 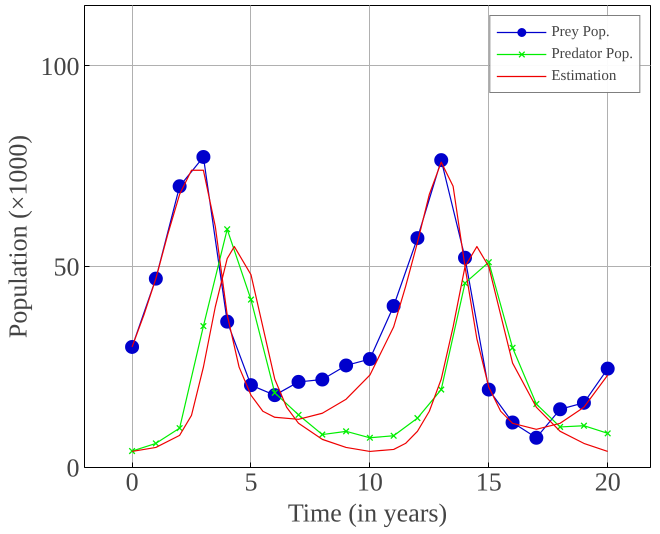 I want to click on x-tick-label: 5, so click(x=251, y=482).